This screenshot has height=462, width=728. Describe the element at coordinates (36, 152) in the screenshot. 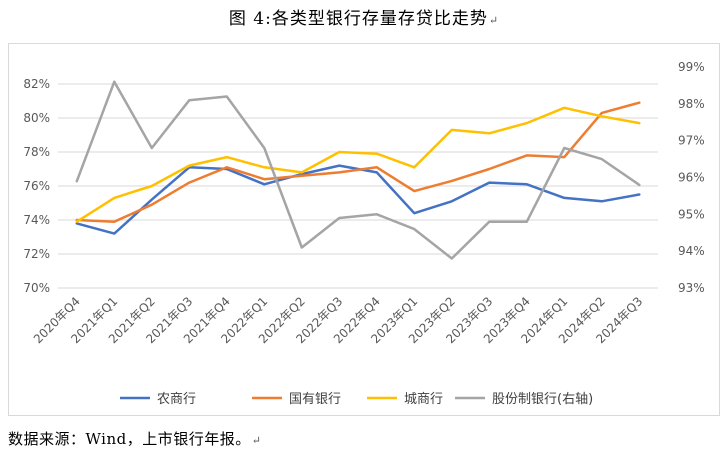

I see `left-axis-tick-label: 78%` at that location.